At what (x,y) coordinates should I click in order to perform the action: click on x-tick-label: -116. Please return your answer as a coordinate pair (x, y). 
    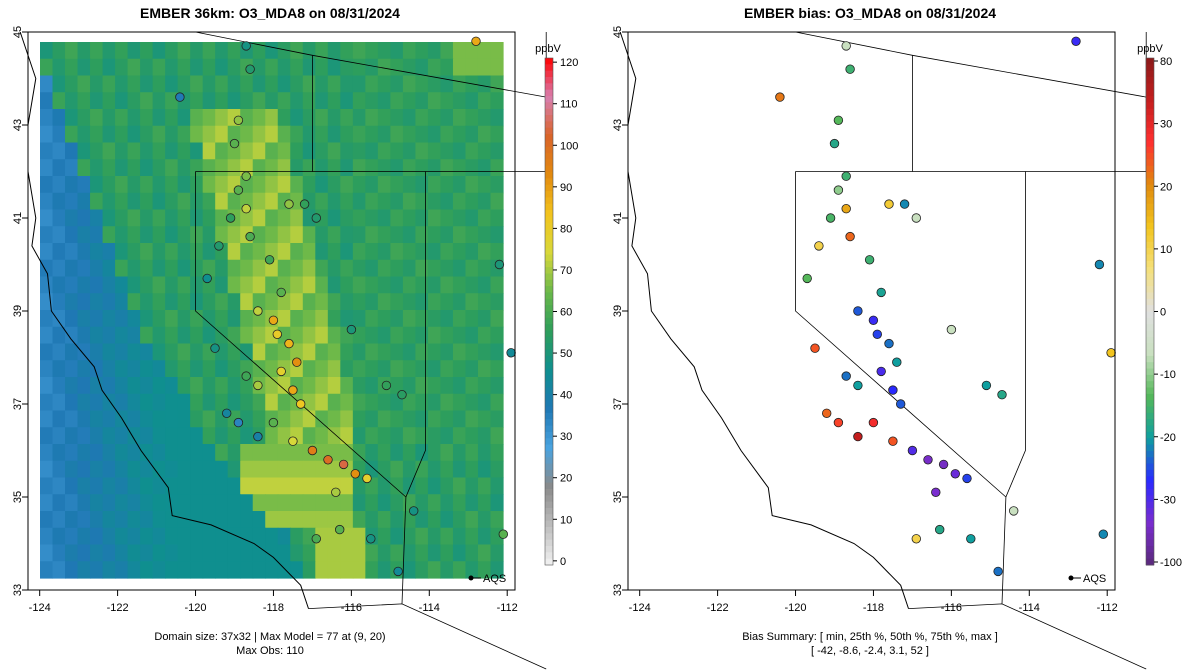
    Looking at the image, I should click on (951, 608).